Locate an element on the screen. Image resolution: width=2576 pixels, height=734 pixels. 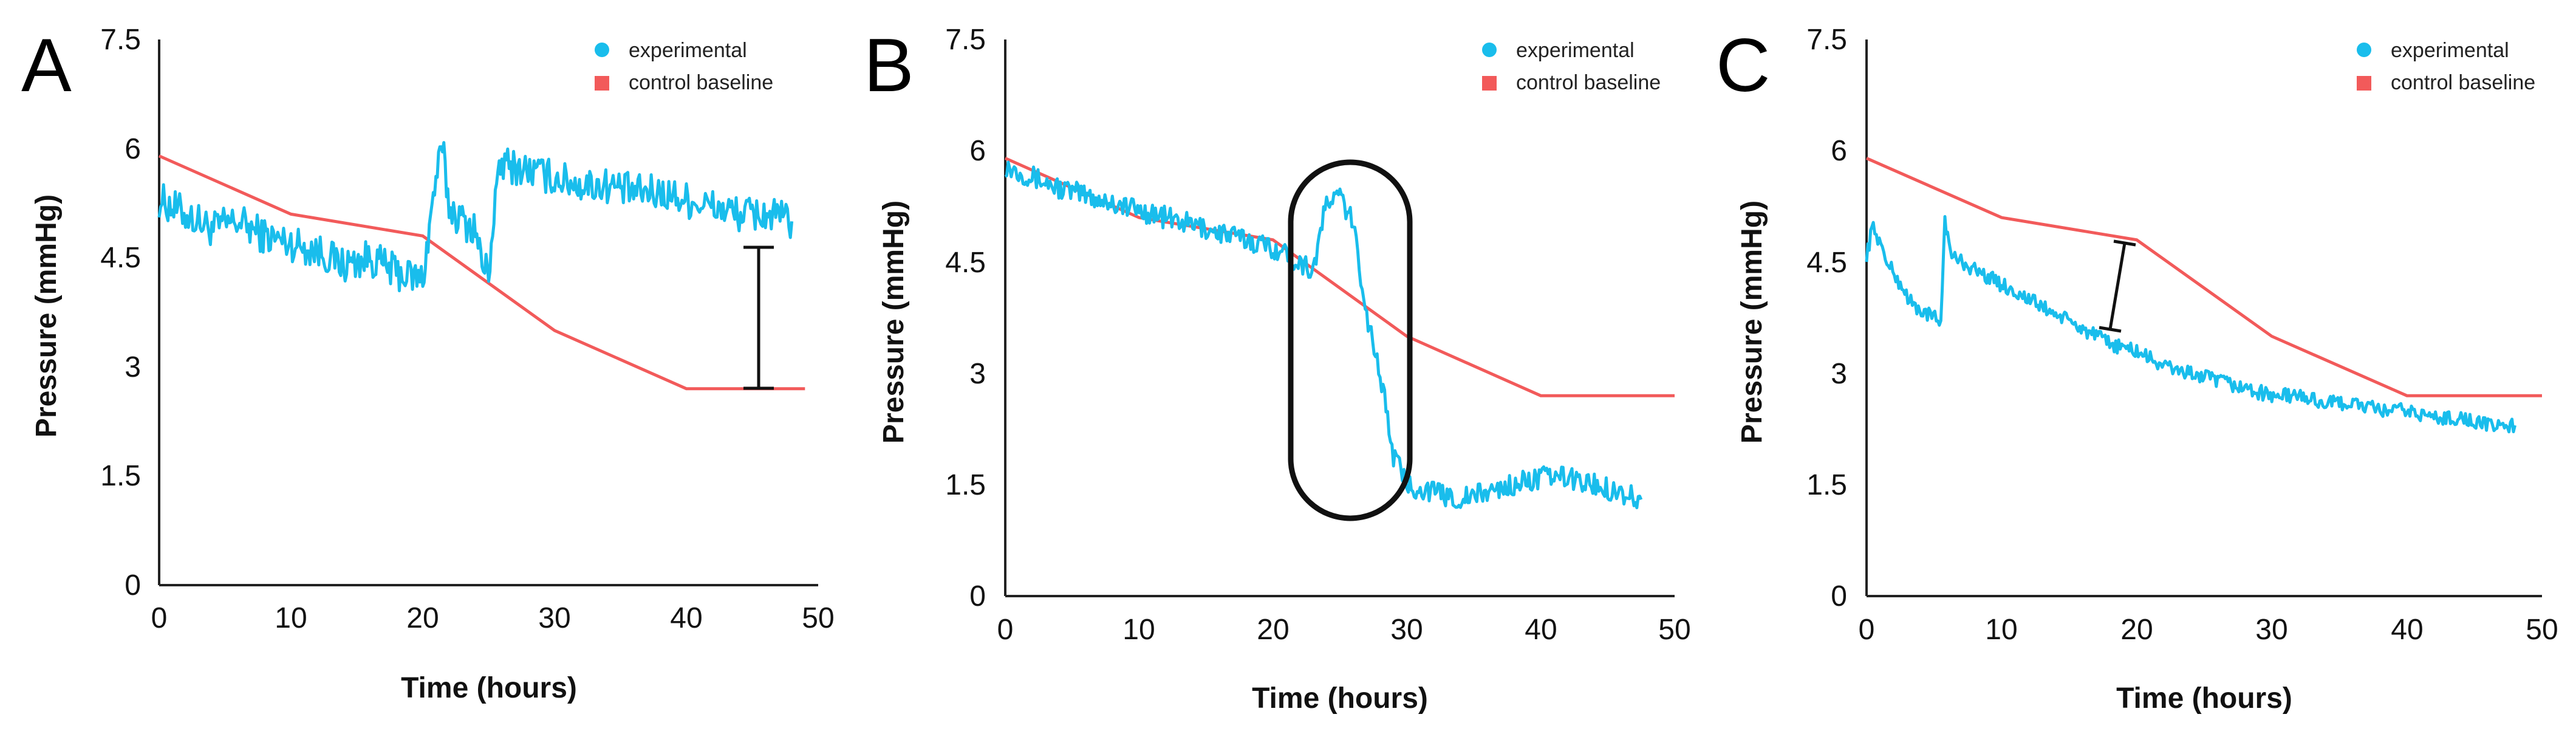
panel-letter-a: A is located at coordinates (46, 66).